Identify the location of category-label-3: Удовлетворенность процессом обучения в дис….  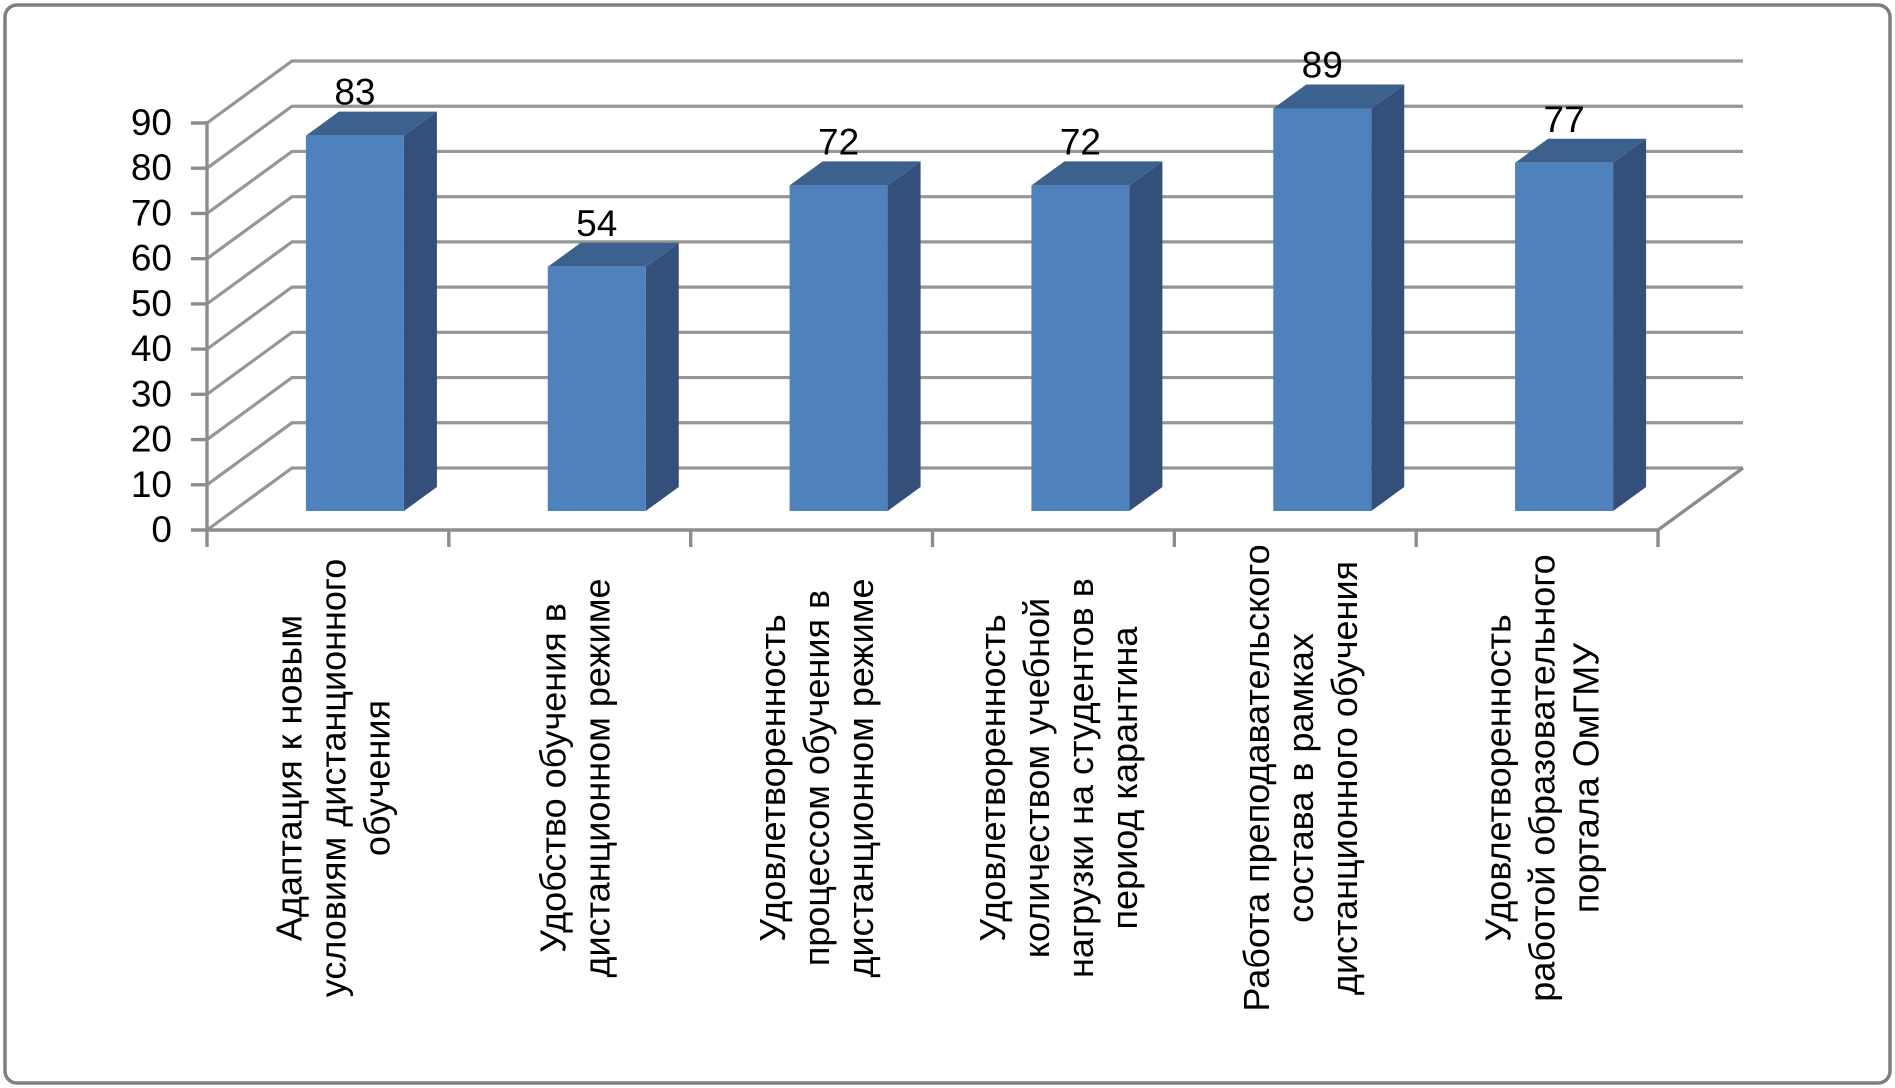
(816, 777).